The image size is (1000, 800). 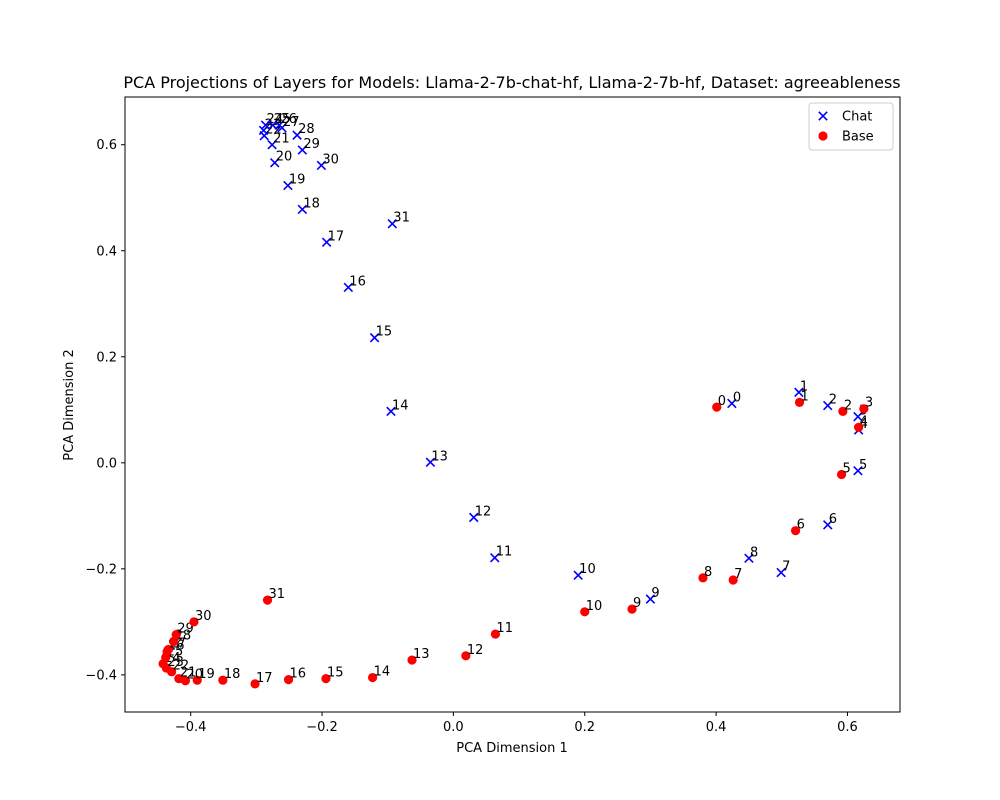 I want to click on y-tick-label: 0.2, so click(x=106, y=357).